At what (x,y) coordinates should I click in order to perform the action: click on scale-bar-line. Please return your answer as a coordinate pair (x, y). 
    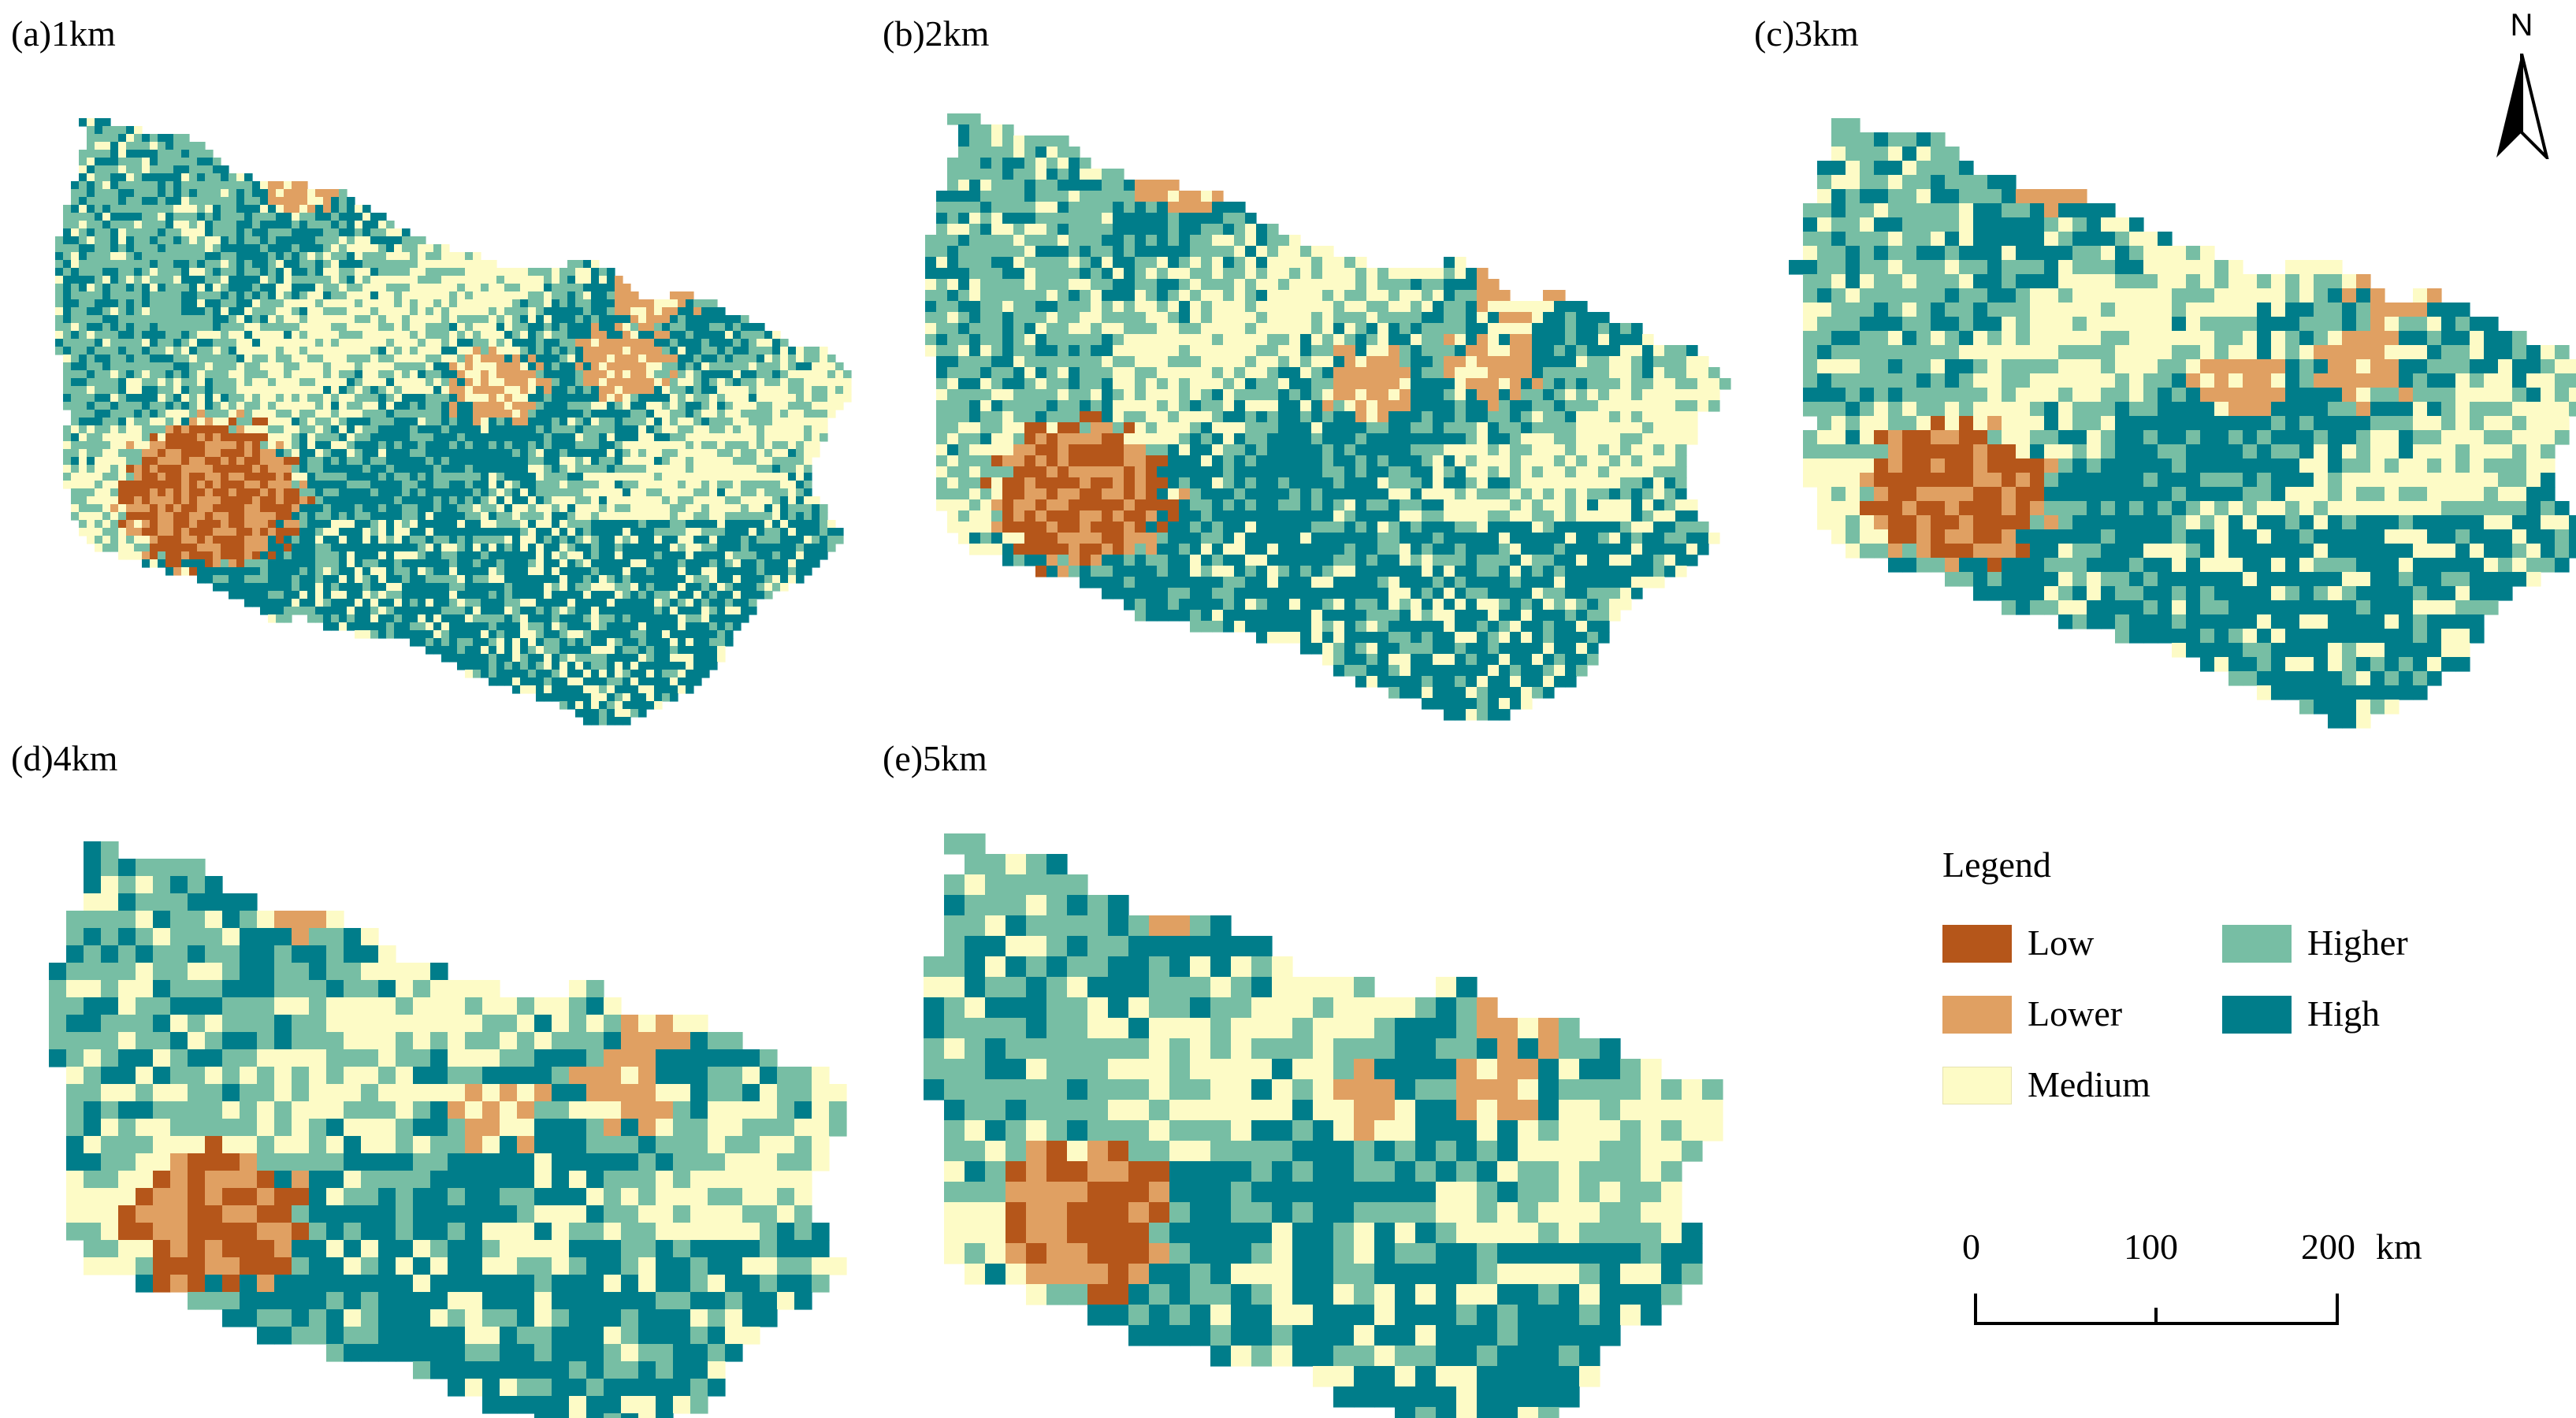
    Looking at the image, I should click on (2206, 1284).